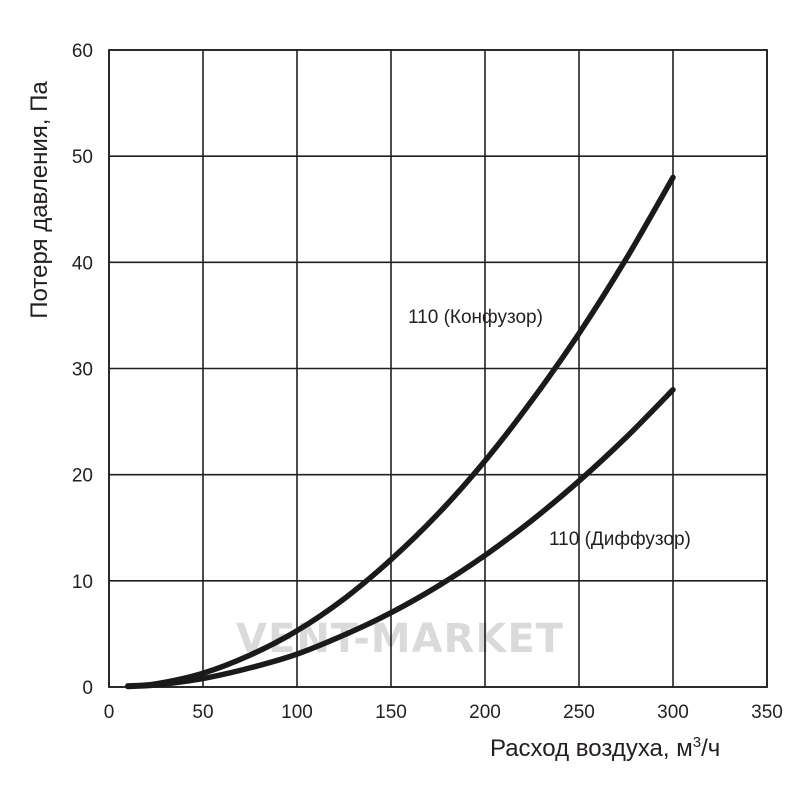  I want to click on y-axis-ticks: 0 10 20 30 40 50 60, so click(82, 370).